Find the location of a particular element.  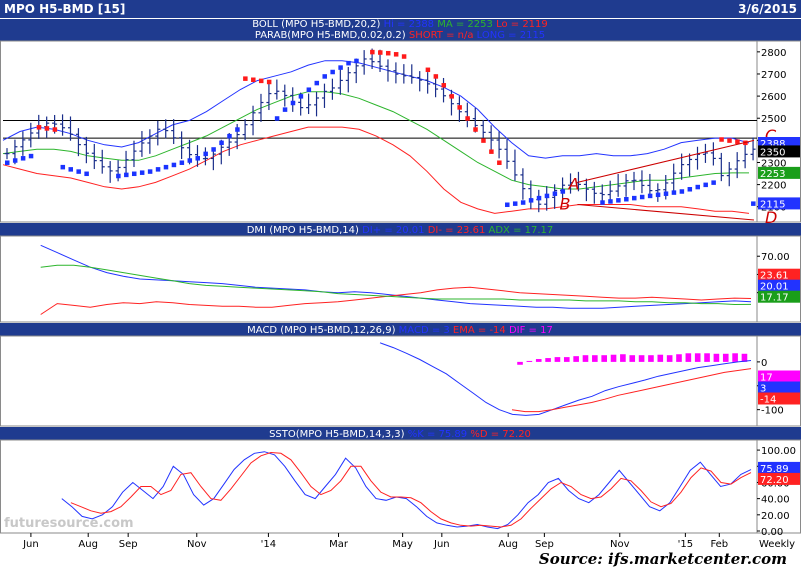

annotation-label-b: B is located at coordinates (565, 204).